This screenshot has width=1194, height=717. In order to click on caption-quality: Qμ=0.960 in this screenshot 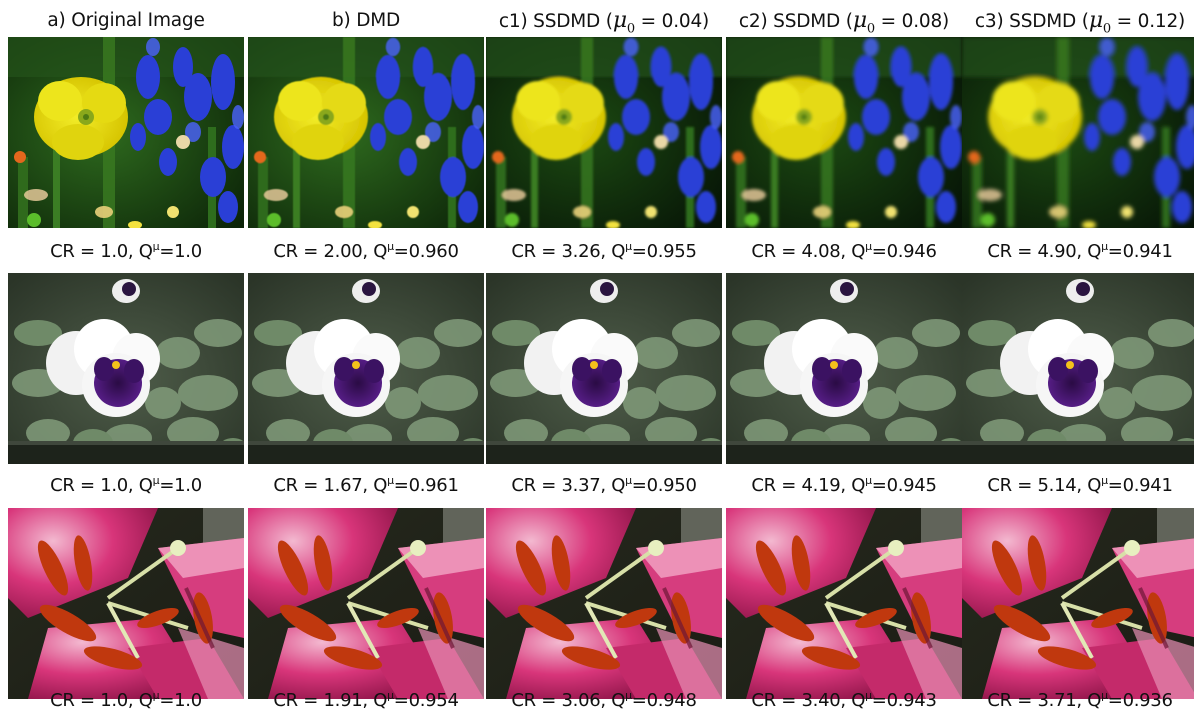, I will do `click(416, 251)`.